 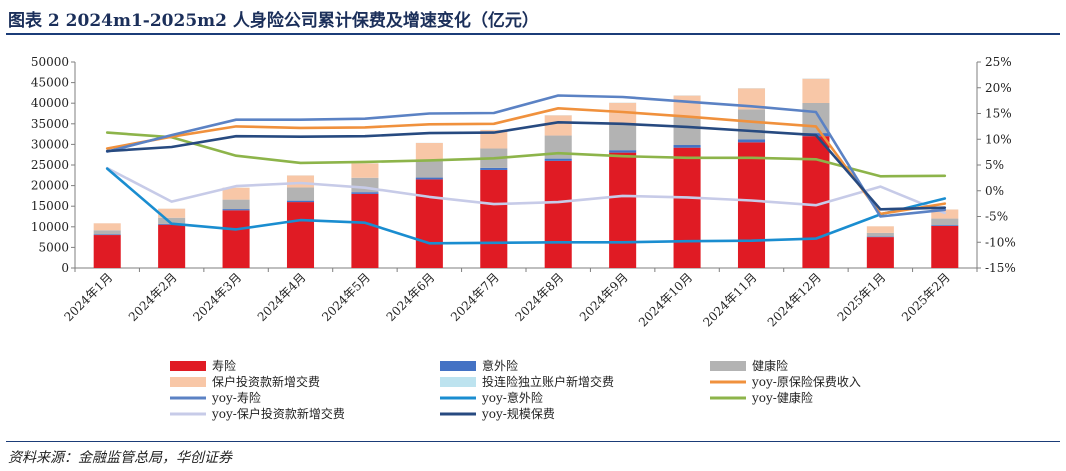 What do you see at coordinates (794, 299) in the screenshot?
I see `x-tick-label: 2024年12月` at bounding box center [794, 299].